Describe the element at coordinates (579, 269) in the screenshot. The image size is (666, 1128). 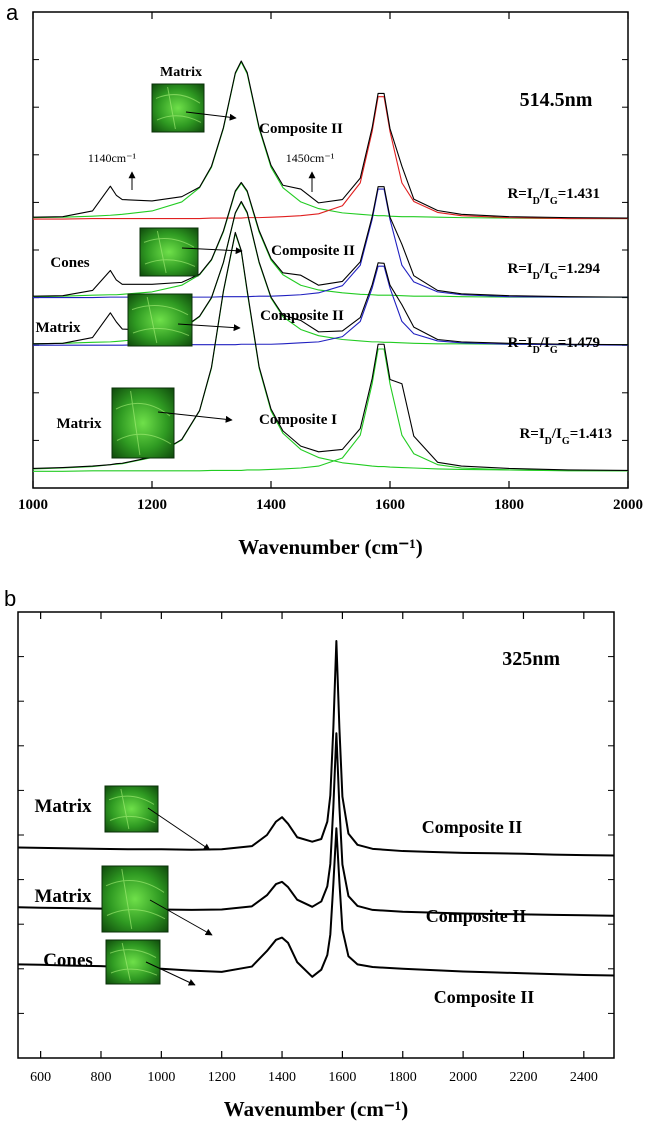
I see `ratio-part: =1.294` at that location.